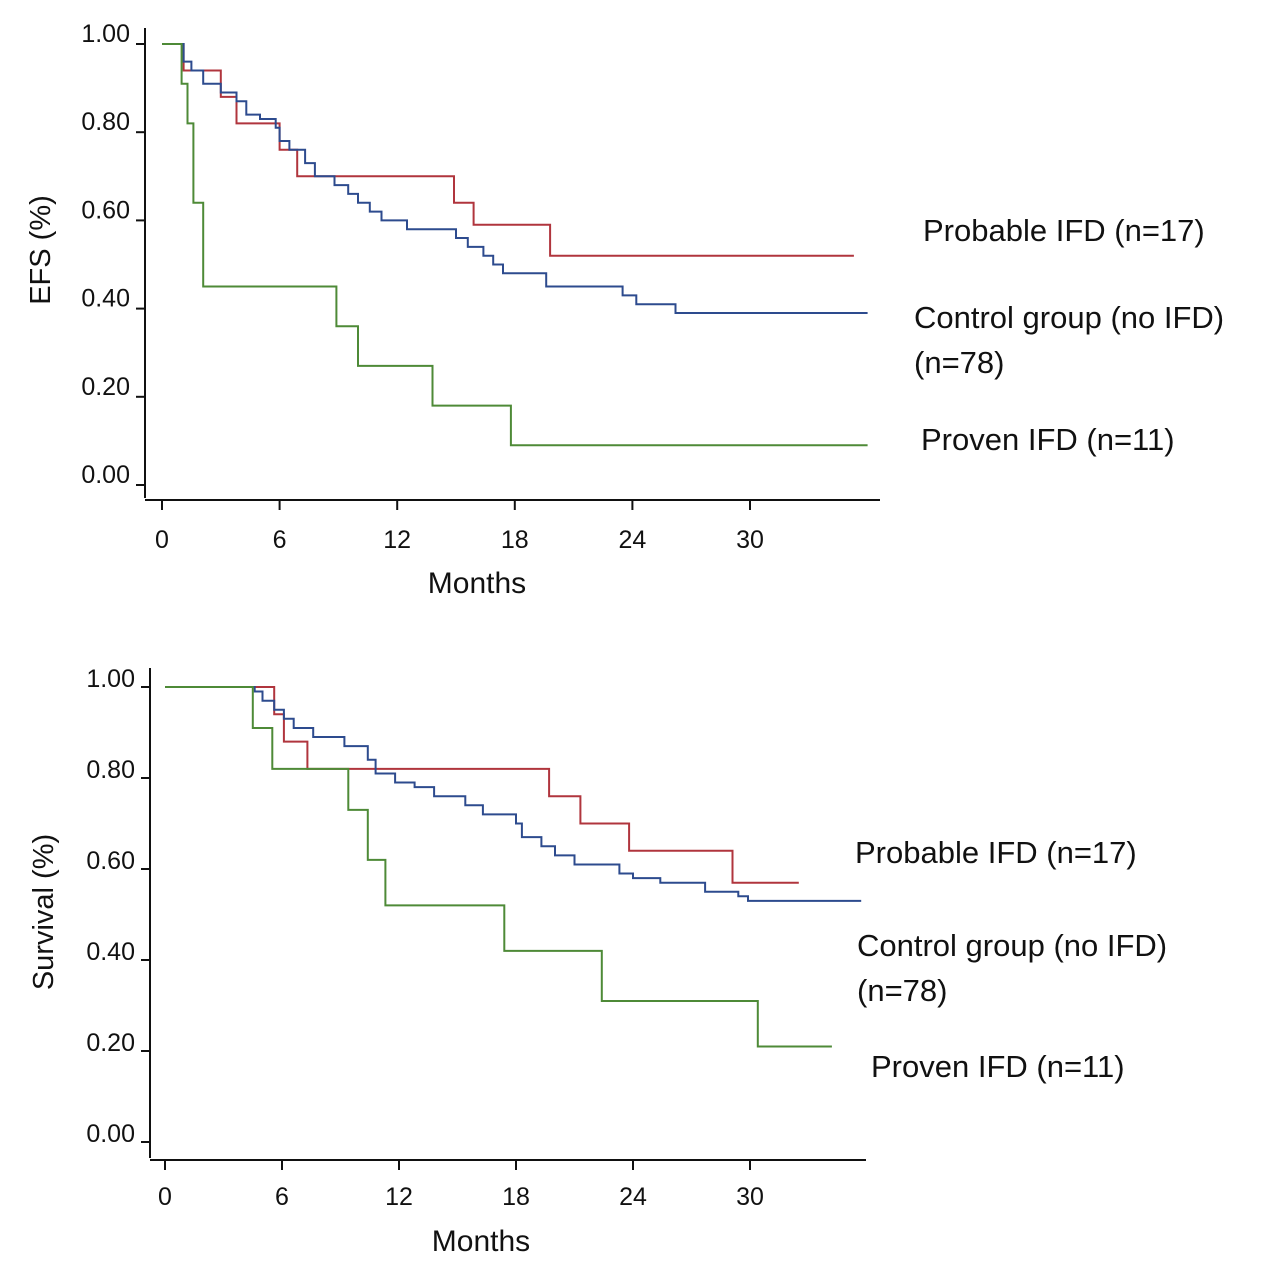  Describe the element at coordinates (44, 912) in the screenshot. I see `y-axis-title: Survival (%)` at that location.